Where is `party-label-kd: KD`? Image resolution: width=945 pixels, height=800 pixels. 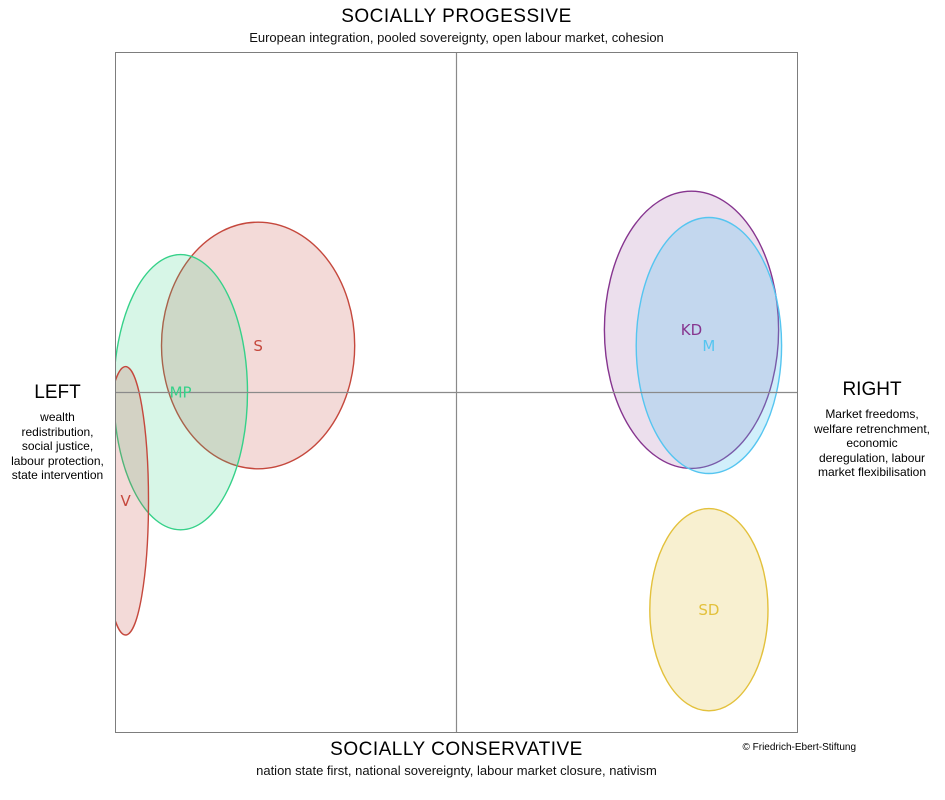
party-label-kd: KD is located at coordinates (691, 330).